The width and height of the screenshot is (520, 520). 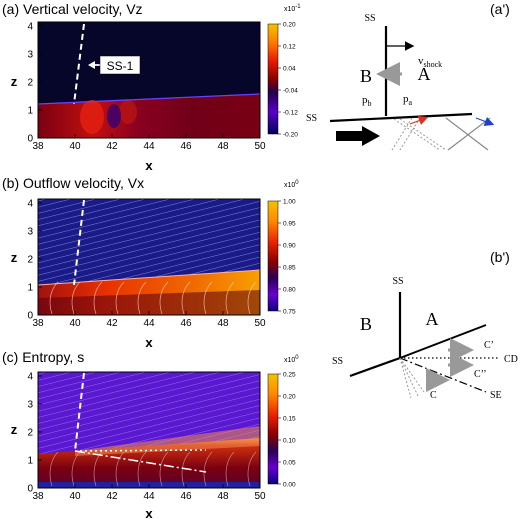 What do you see at coordinates (397, 281) in the screenshot?
I see `diagram-b-ss-top: SS` at bounding box center [397, 281].